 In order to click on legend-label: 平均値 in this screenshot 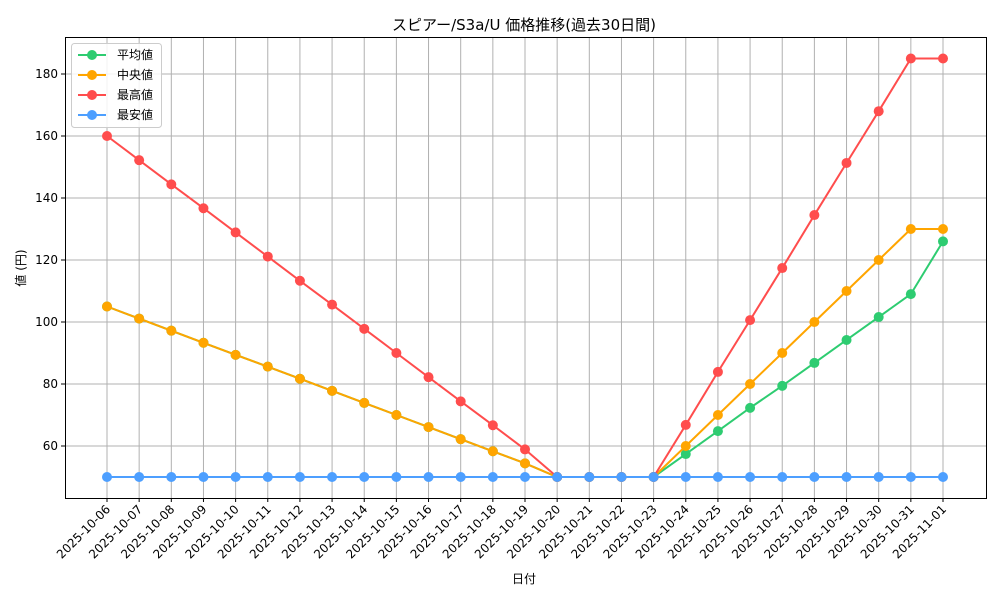, I will do `click(135, 54)`.